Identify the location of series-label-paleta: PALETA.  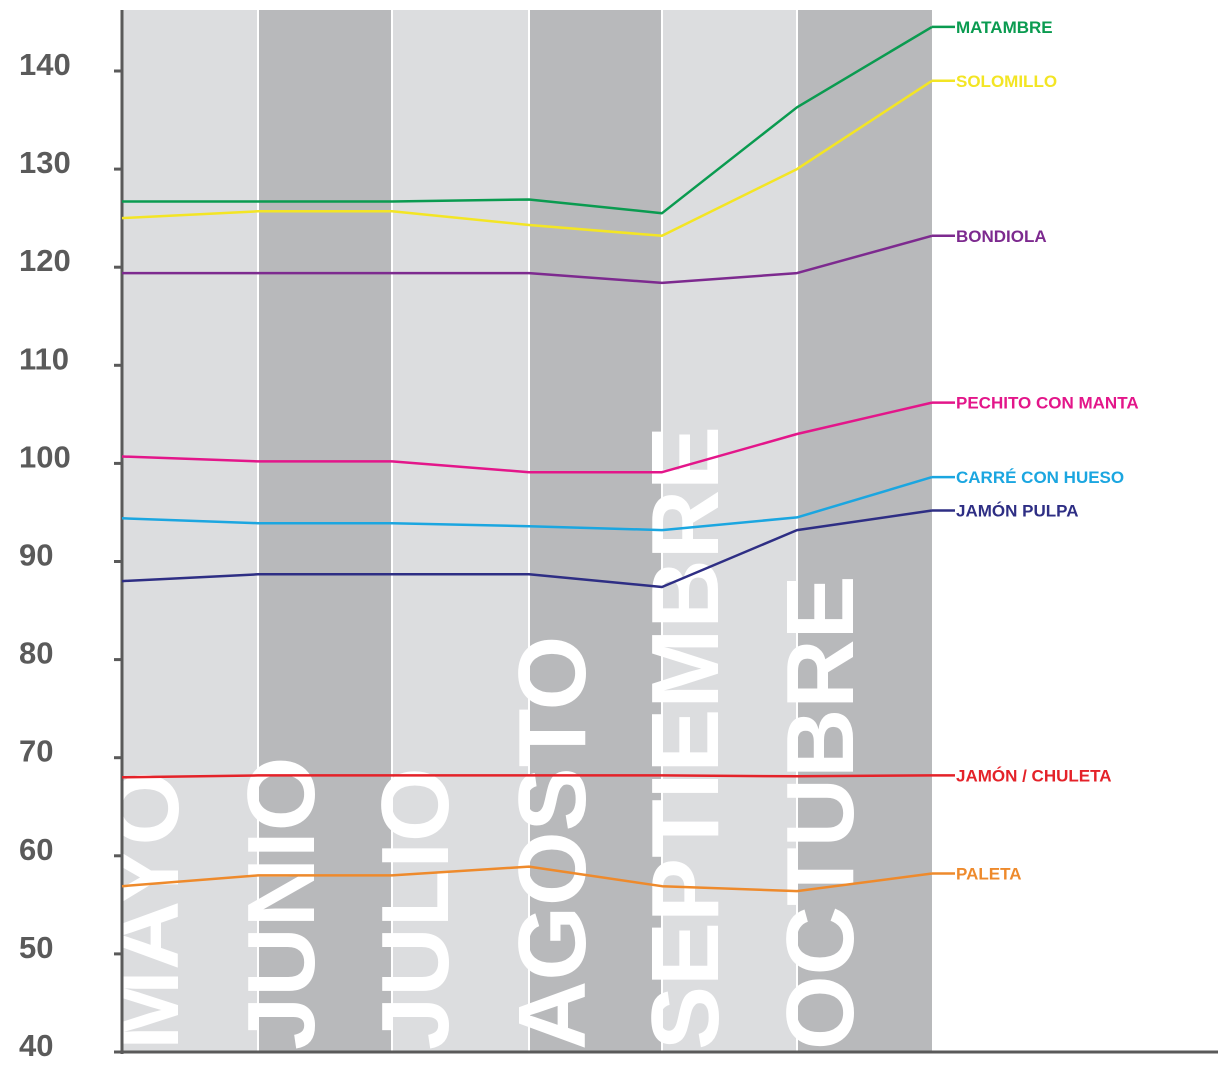
(988, 873).